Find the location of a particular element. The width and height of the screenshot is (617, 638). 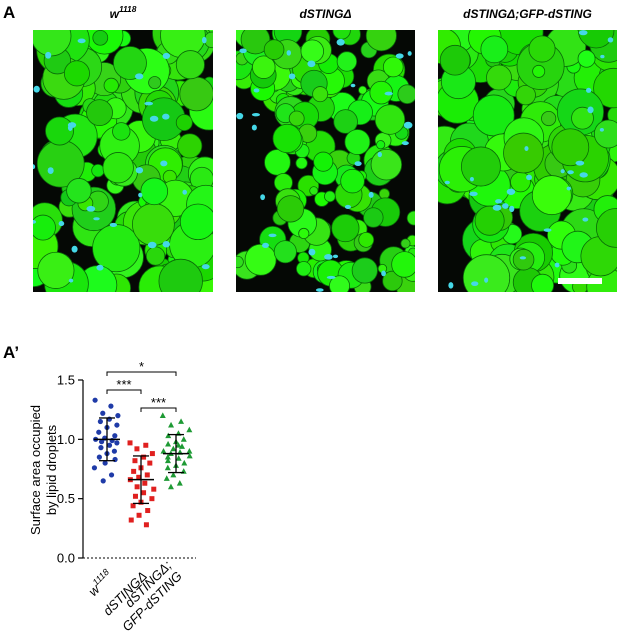

label-sup: 1118 is located at coordinates (101, 577).